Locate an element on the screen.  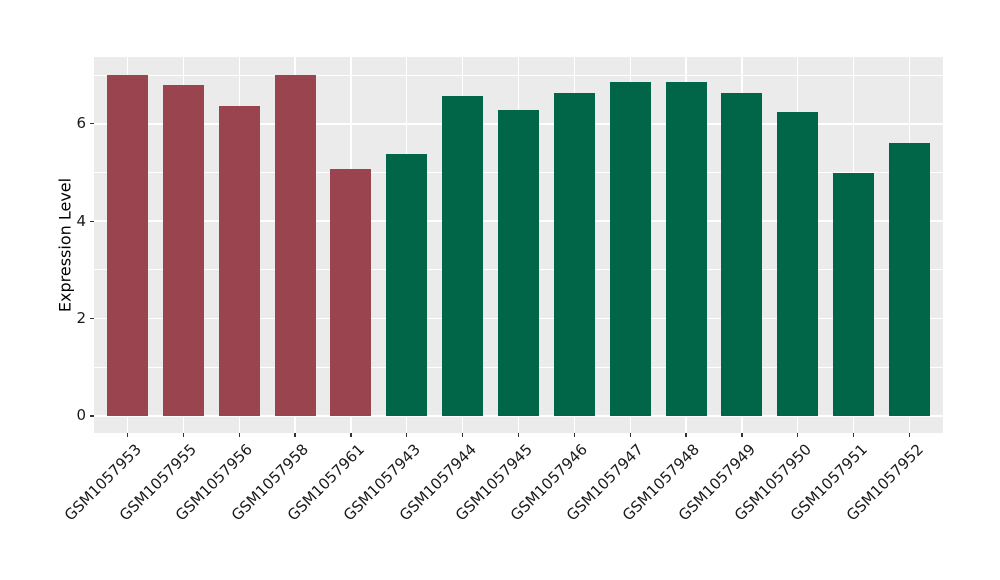
bar-GSM1057947 is located at coordinates (630, 248).